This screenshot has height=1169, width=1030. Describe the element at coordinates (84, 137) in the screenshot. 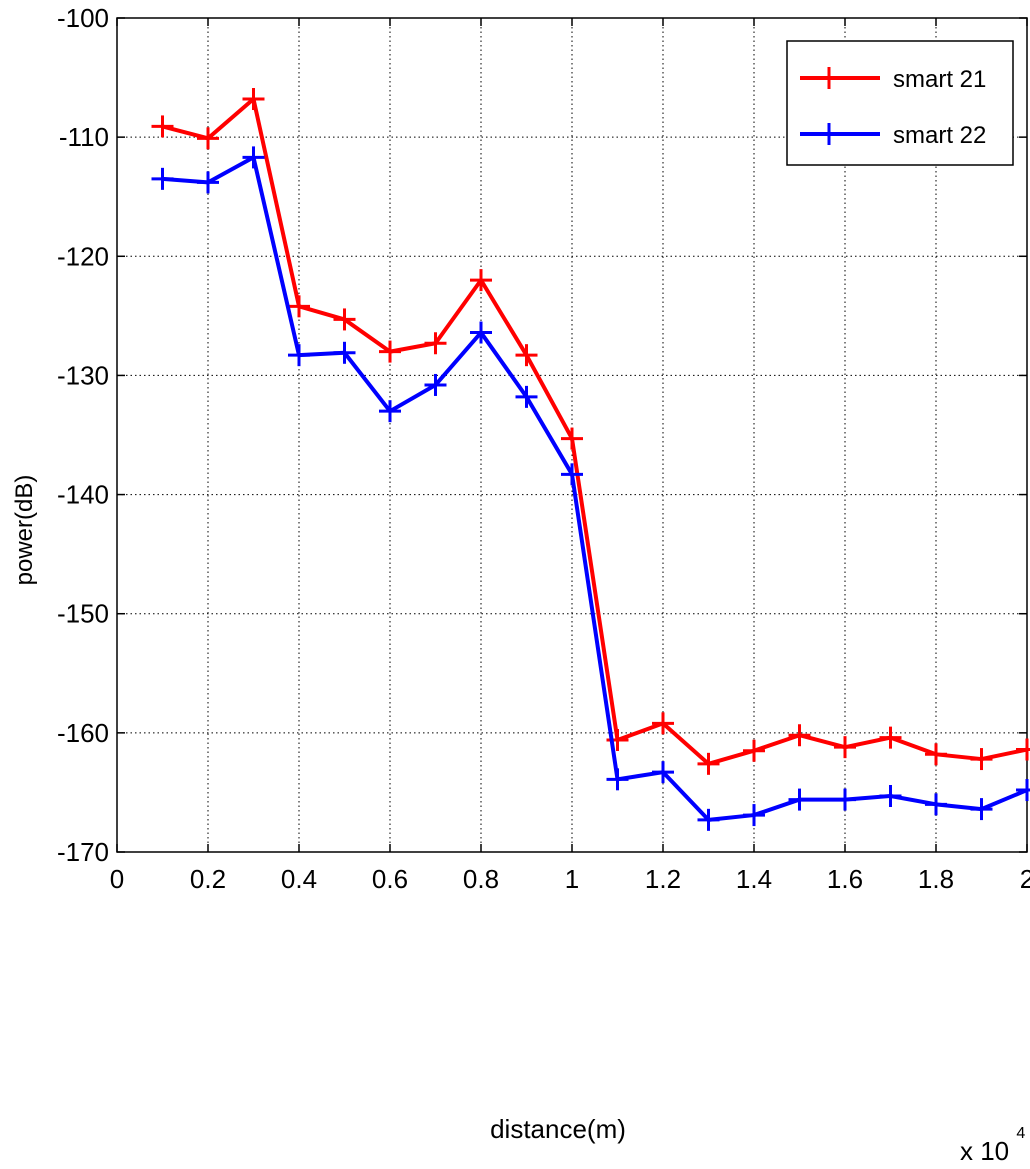

I see `y-tick-label: -110` at that location.